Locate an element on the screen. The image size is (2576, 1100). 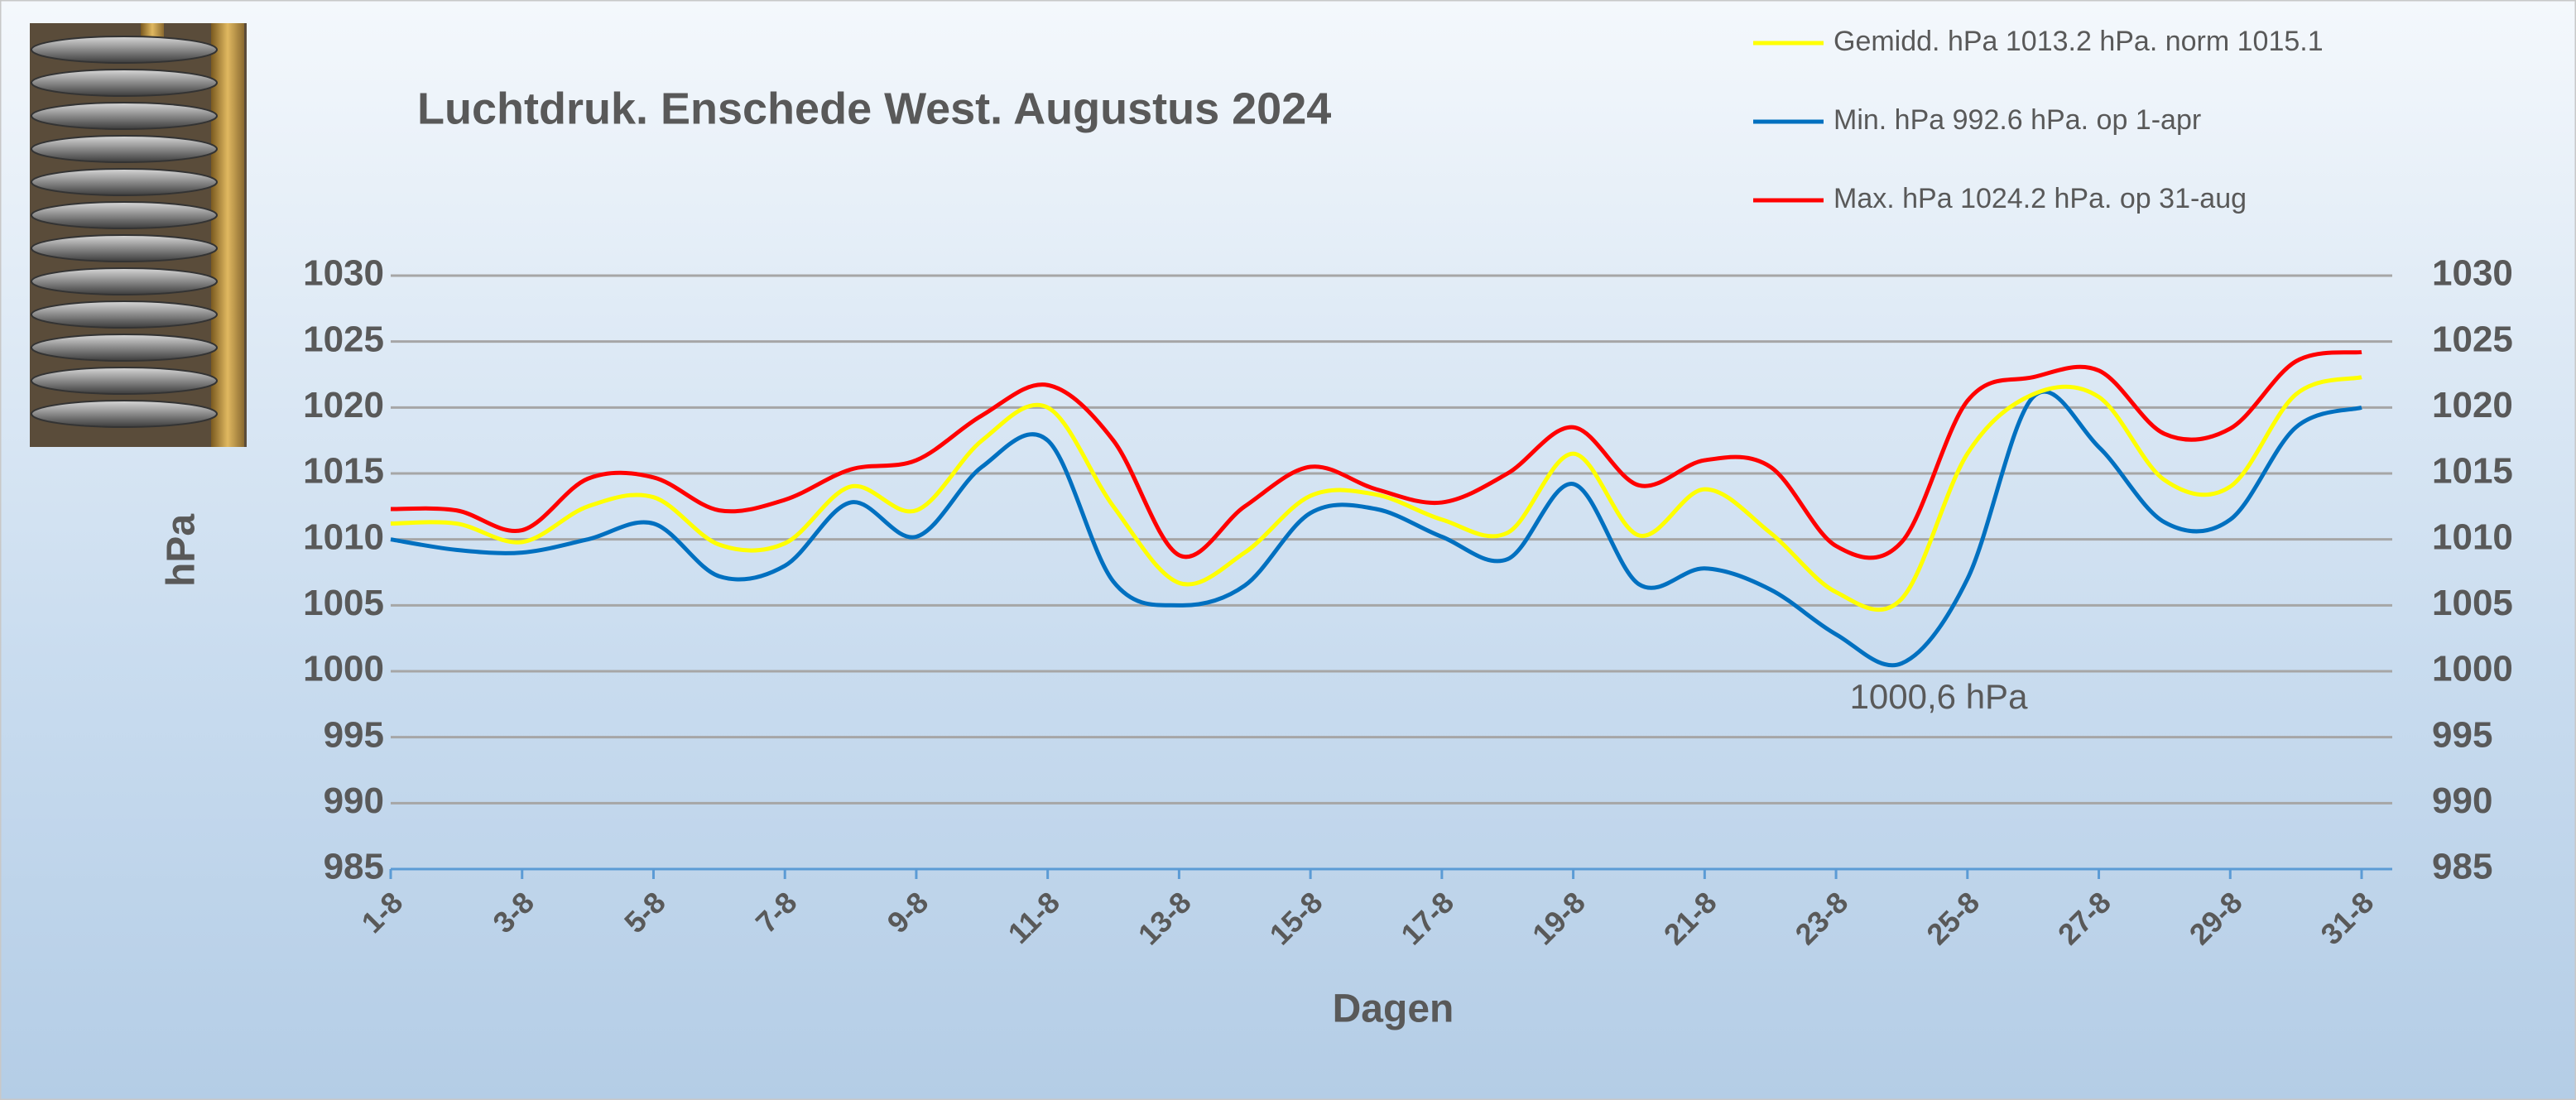
y-tick-label: 1030 is located at coordinates (343, 273).